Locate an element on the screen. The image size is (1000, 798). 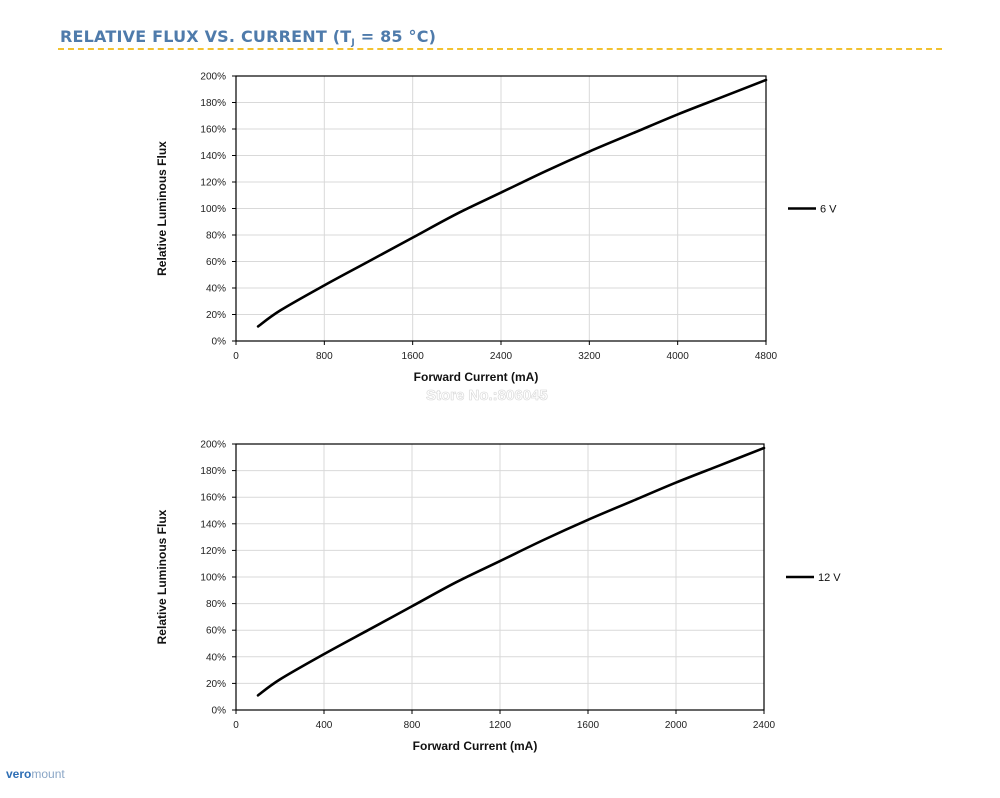
legend-label: 6 V is located at coordinates (828, 210).